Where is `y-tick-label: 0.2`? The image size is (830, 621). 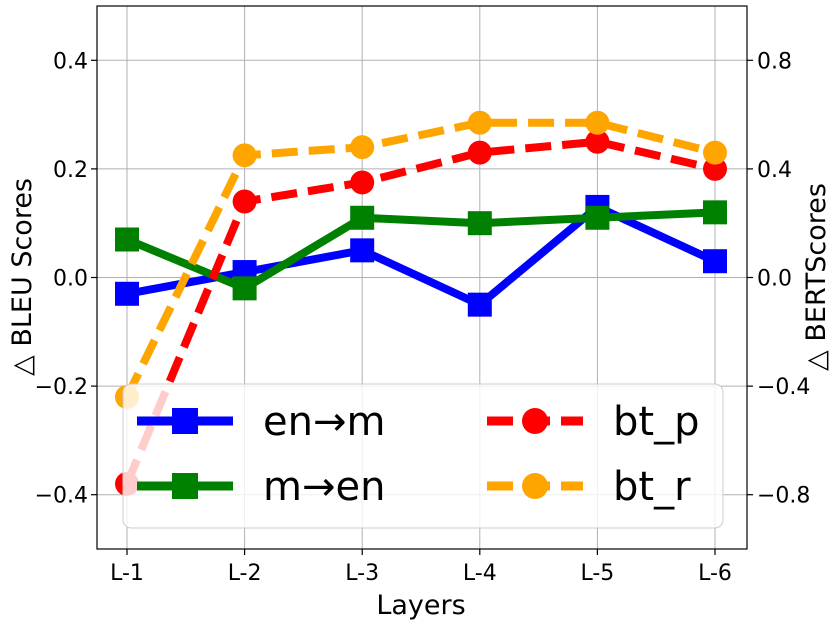
y-tick-label: 0.2 is located at coordinates (70, 170).